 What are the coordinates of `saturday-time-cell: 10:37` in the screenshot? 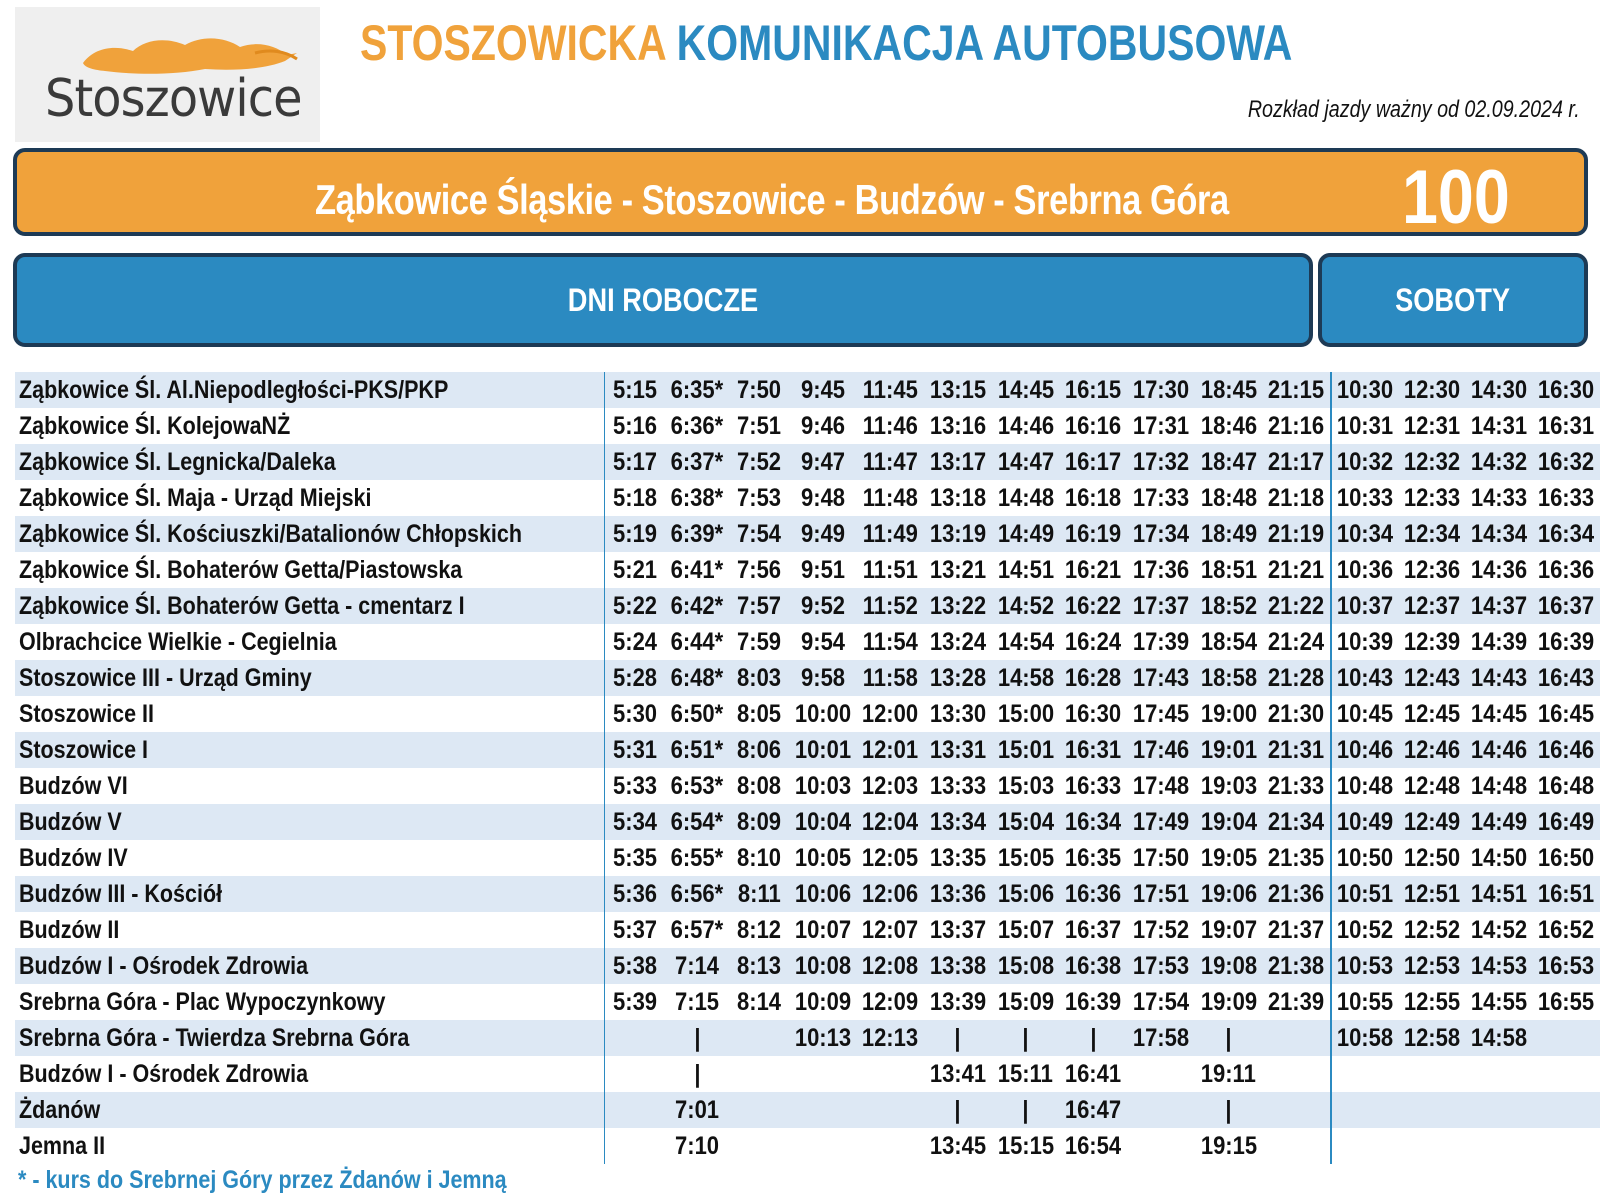 It's located at (1365, 606).